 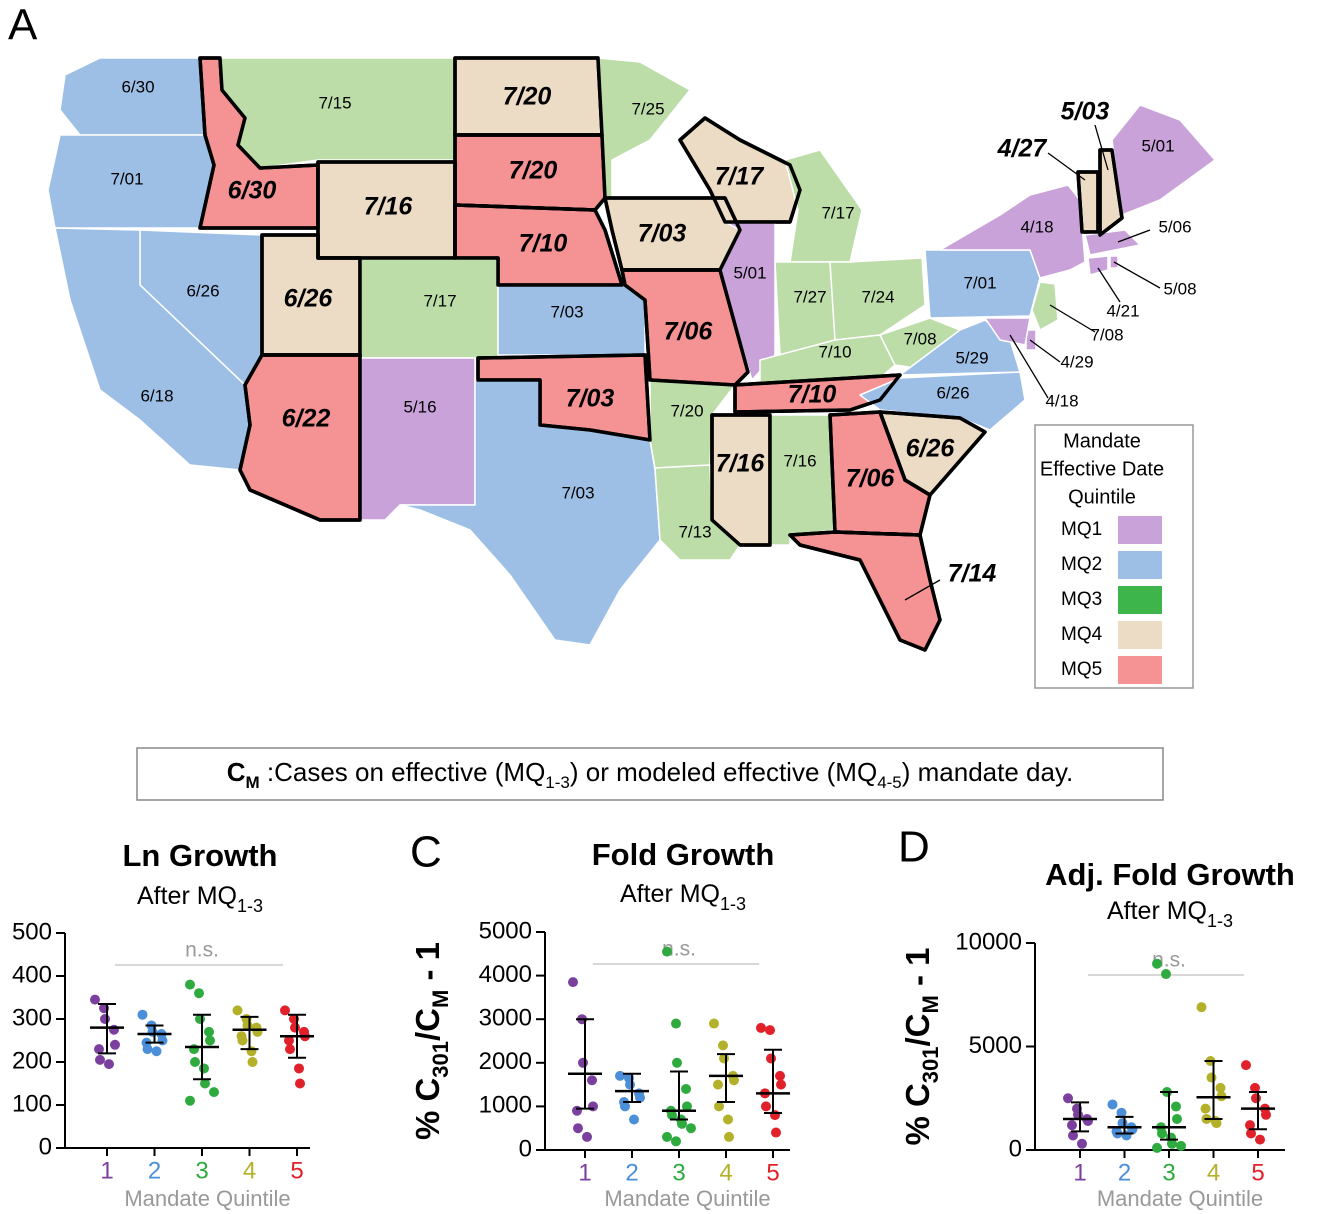 What do you see at coordinates (725, 1172) in the screenshot?
I see `x-tick-label: 4` at bounding box center [725, 1172].